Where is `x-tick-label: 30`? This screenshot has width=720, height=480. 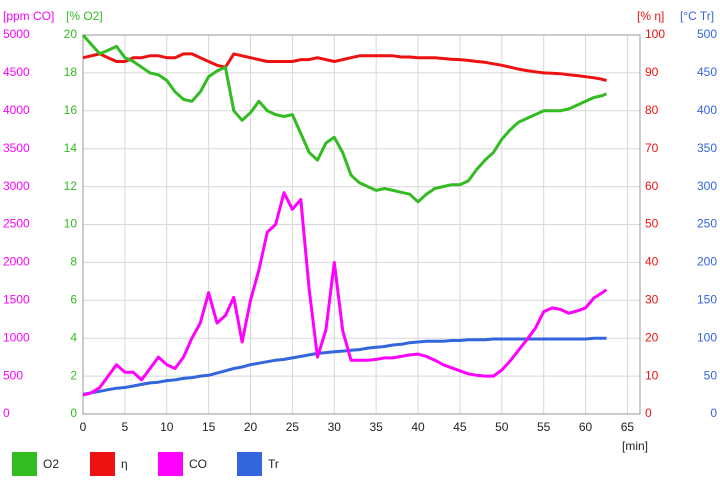
x-tick-label: 30 is located at coordinates (335, 427).